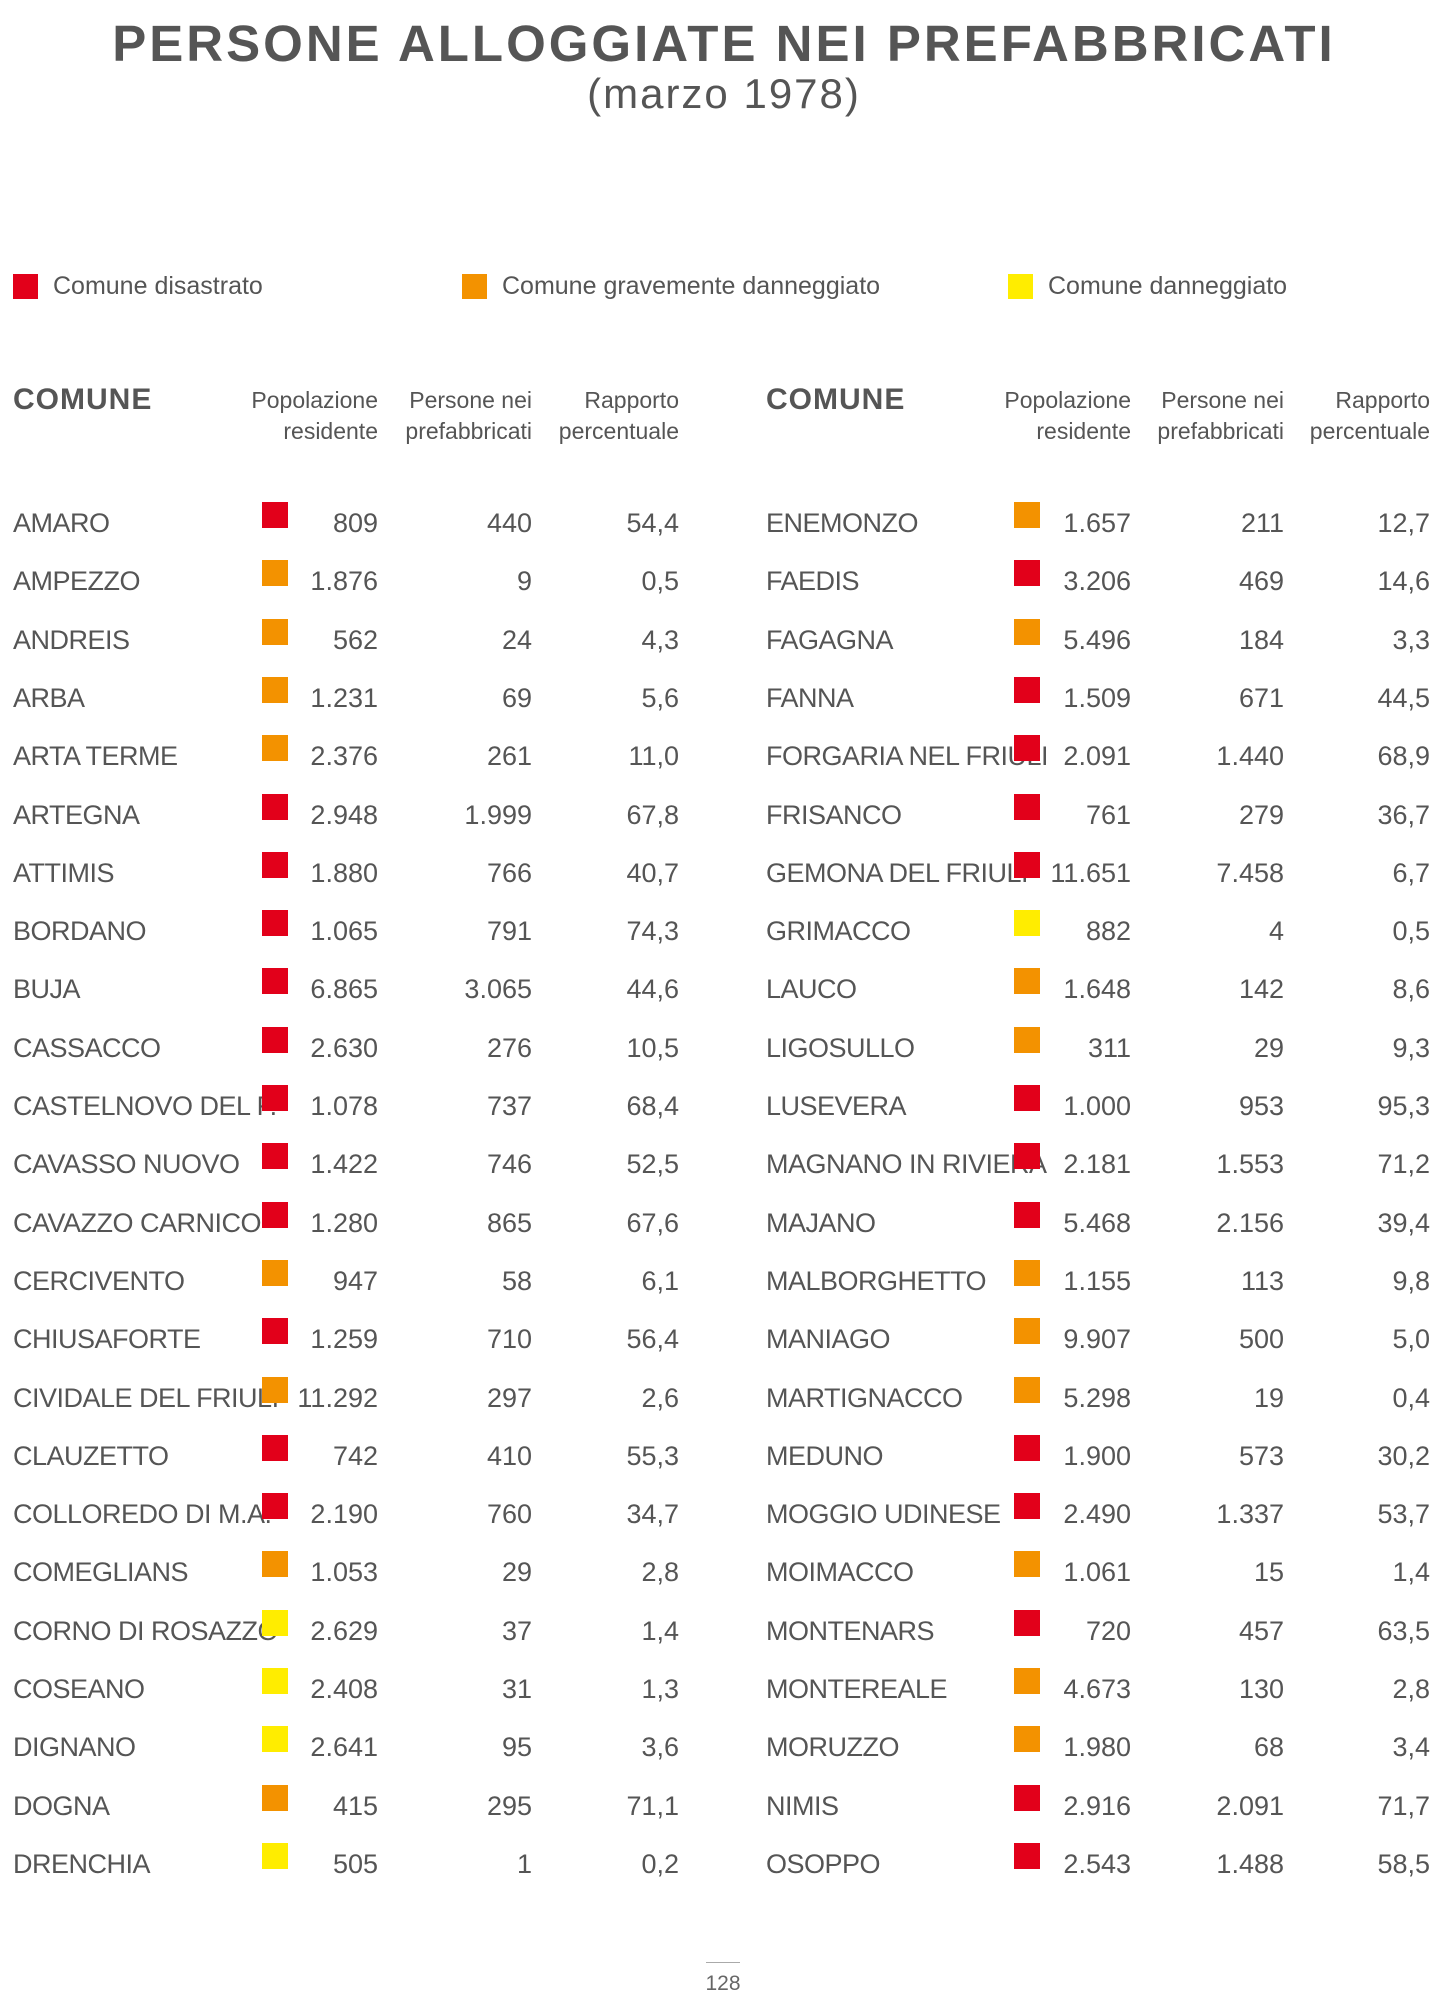 This screenshot has height=2000, width=1448. What do you see at coordinates (724, 1574) in the screenshot?
I see `table-row: MOIMACCO 1.061 15 1,4` at bounding box center [724, 1574].